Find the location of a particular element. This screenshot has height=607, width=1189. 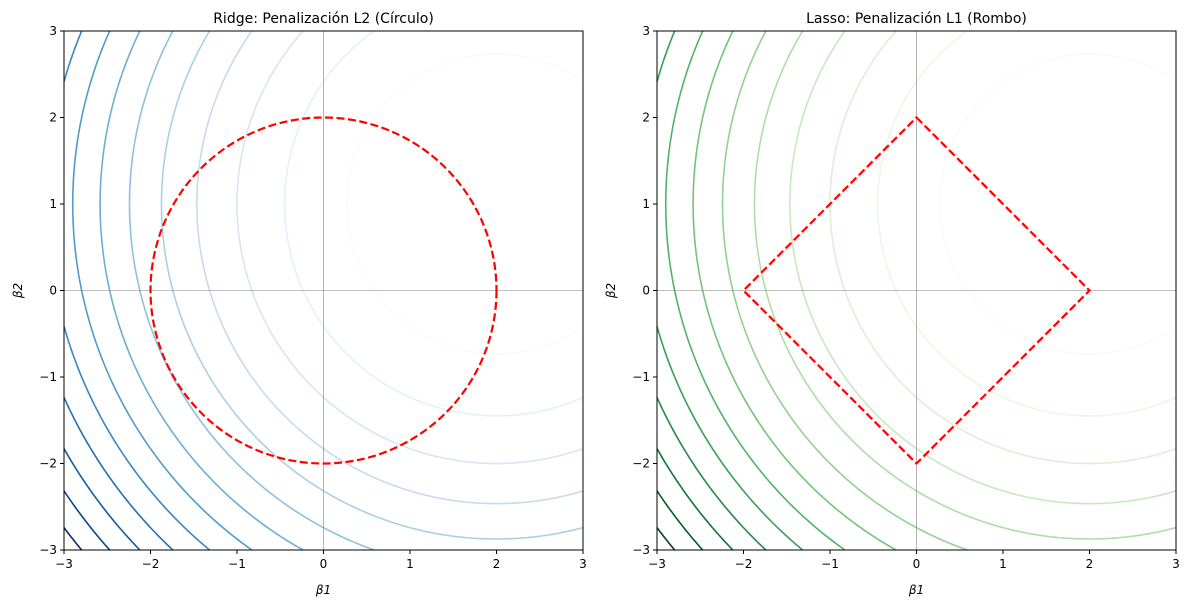

ridge-title: Ridge: Penalización L2 (Círculo) is located at coordinates (323, 19).